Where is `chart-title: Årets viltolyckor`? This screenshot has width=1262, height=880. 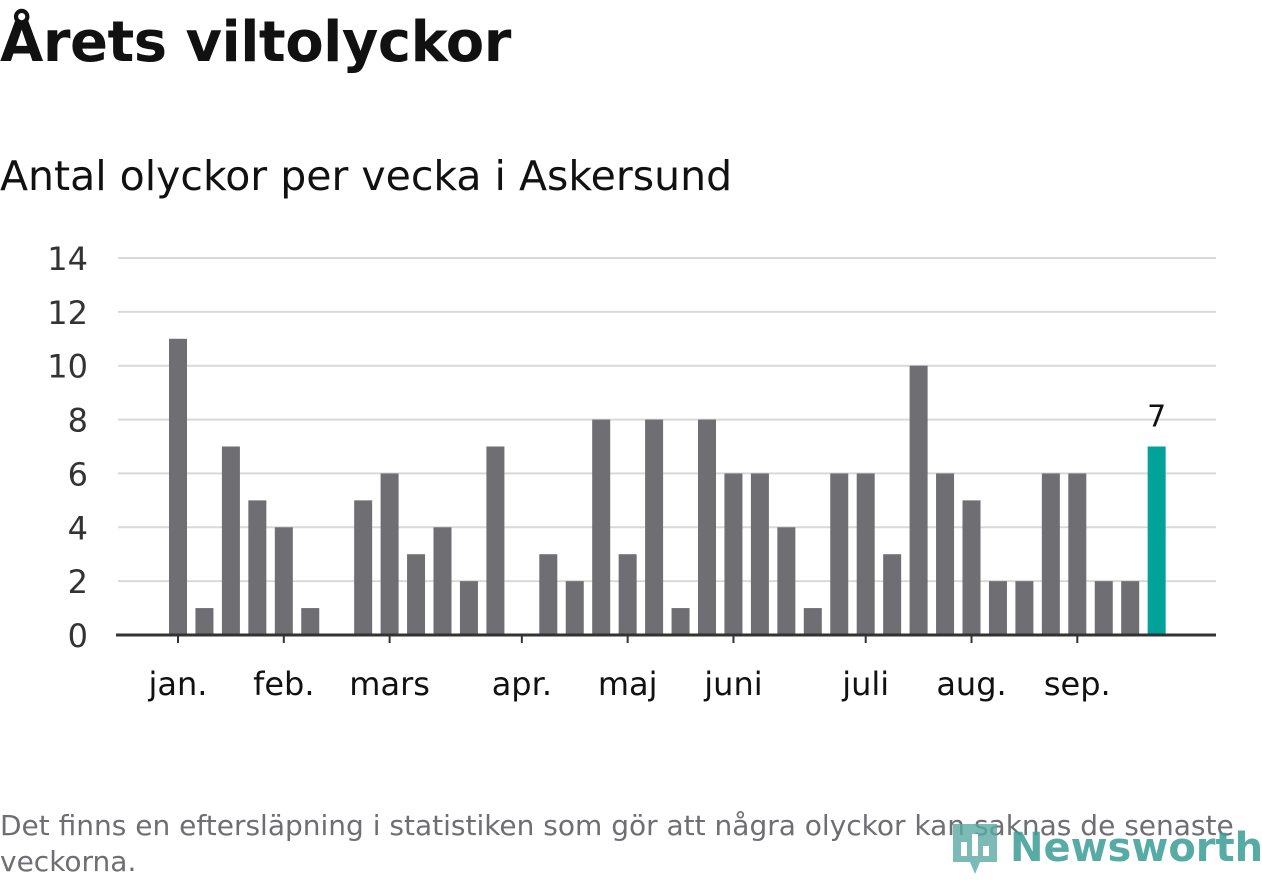
chart-title: Årets viltolyckor is located at coordinates (255, 42).